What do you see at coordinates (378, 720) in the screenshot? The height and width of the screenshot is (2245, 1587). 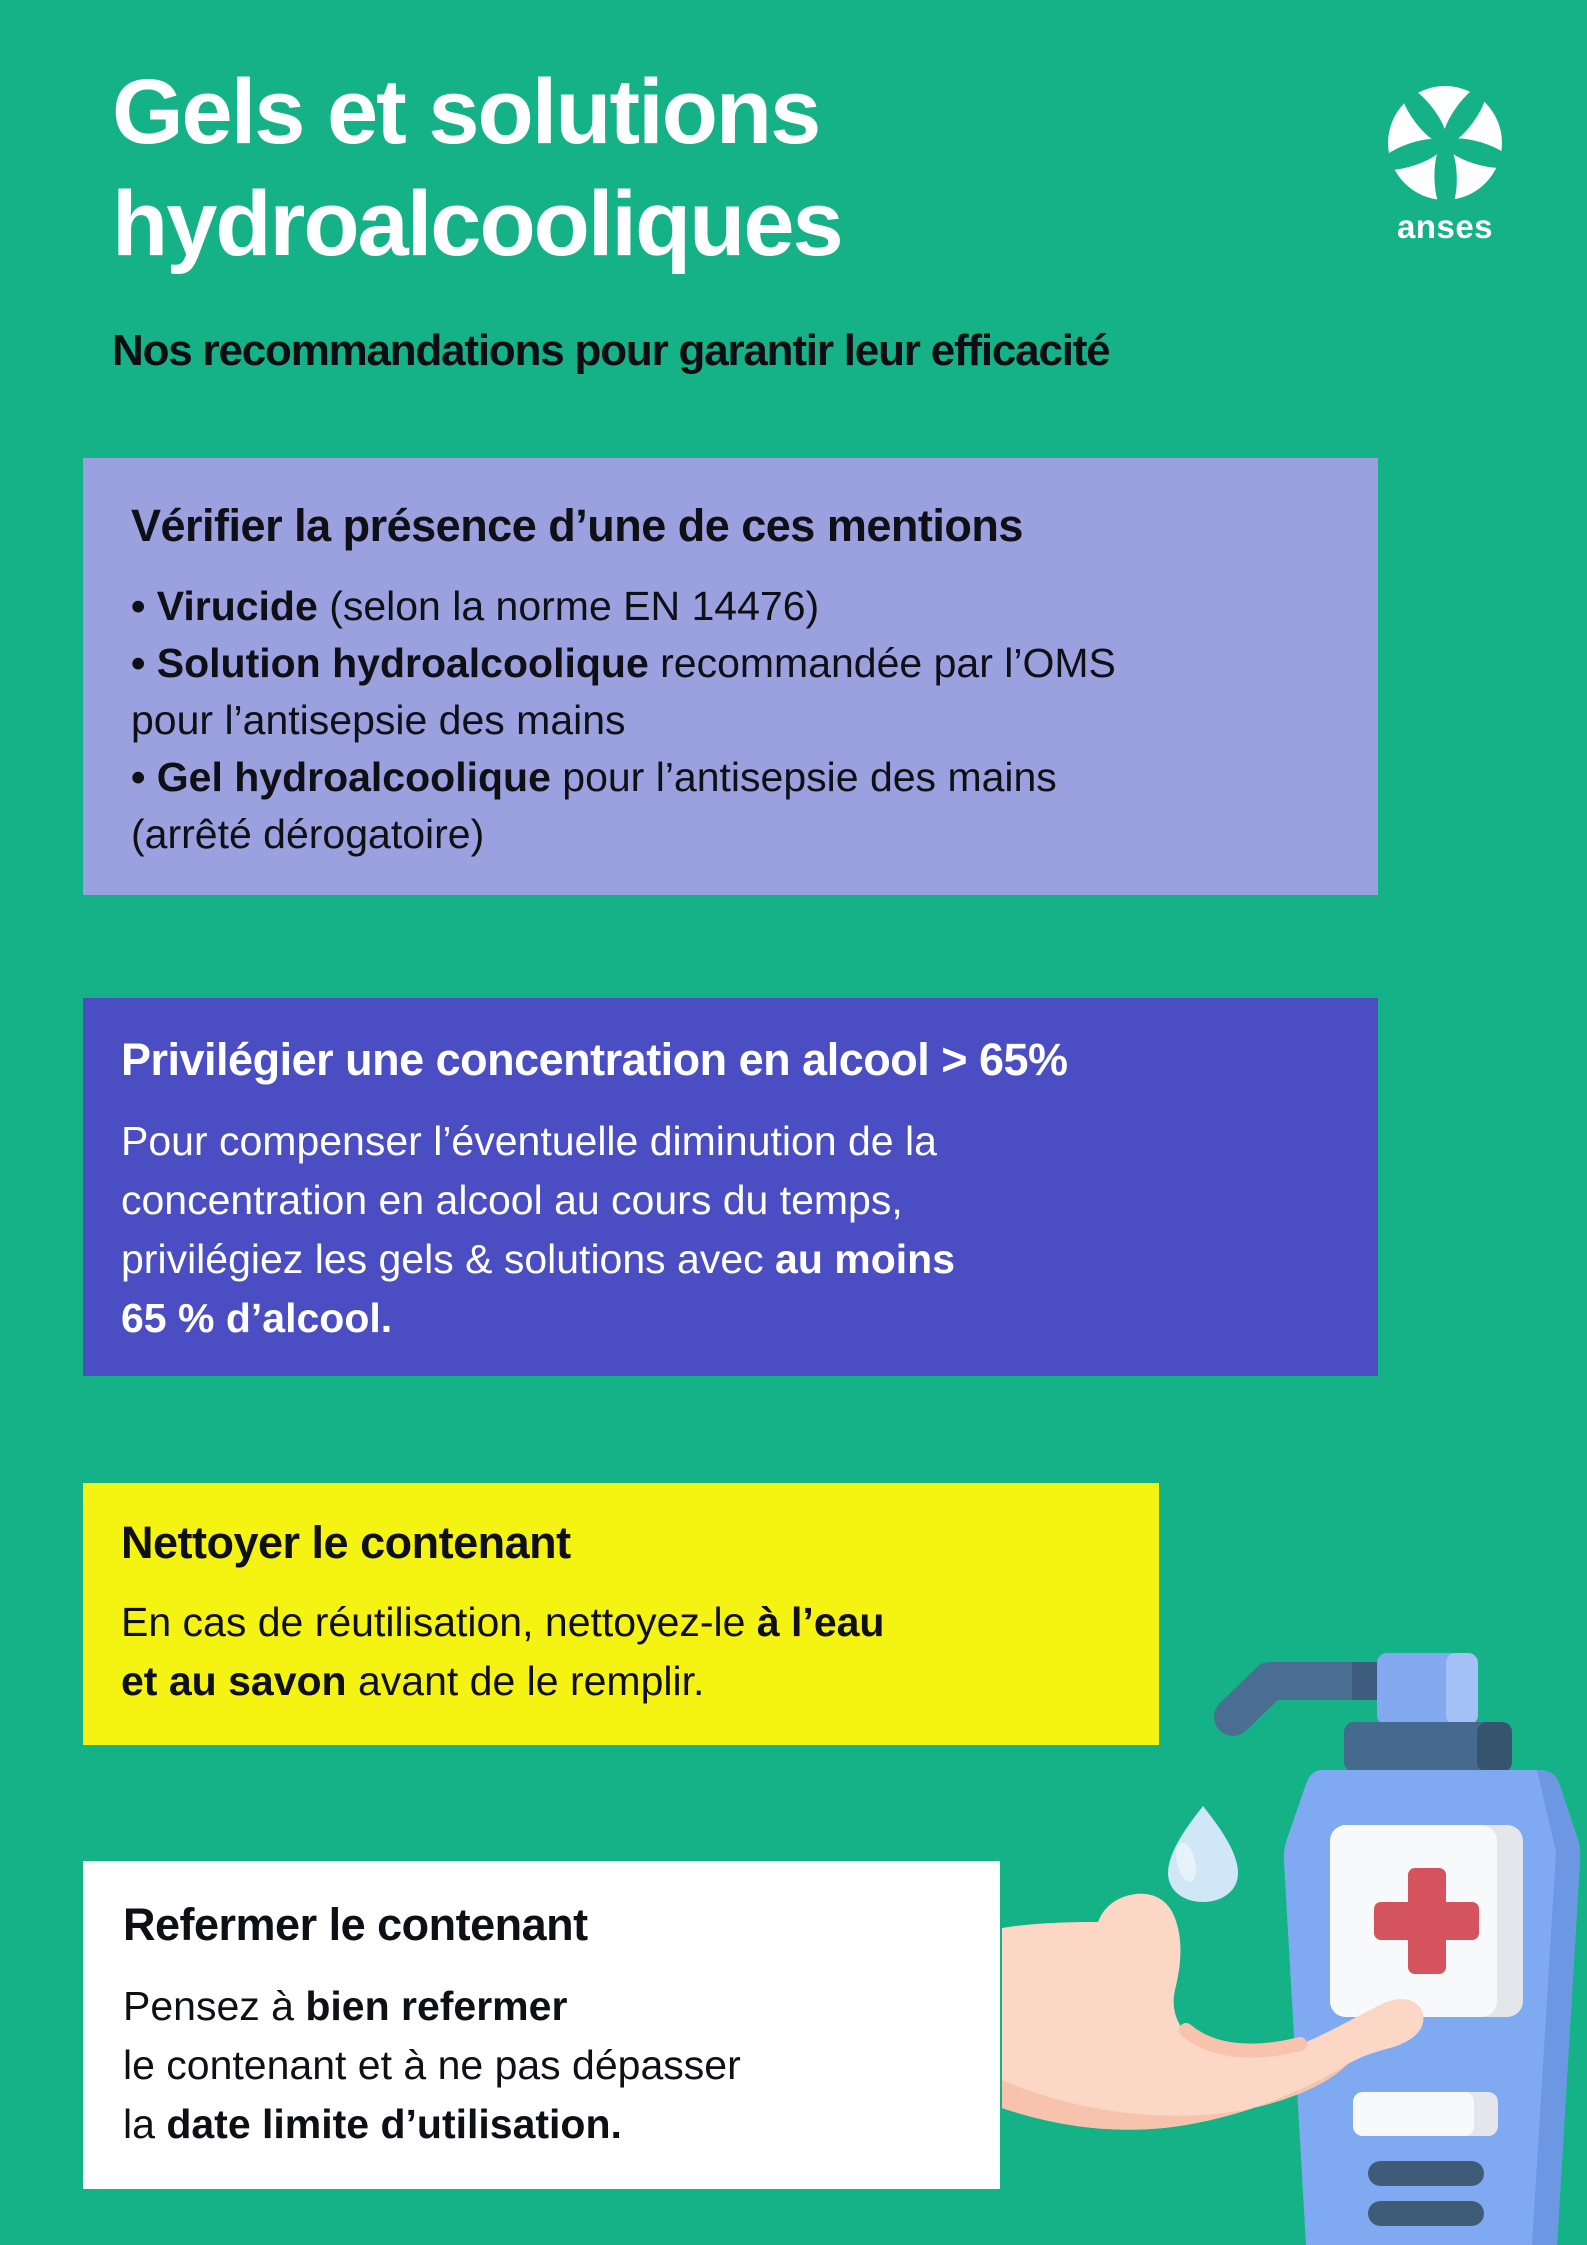 I see `body-line: pour l’antisepsie des mains` at bounding box center [378, 720].